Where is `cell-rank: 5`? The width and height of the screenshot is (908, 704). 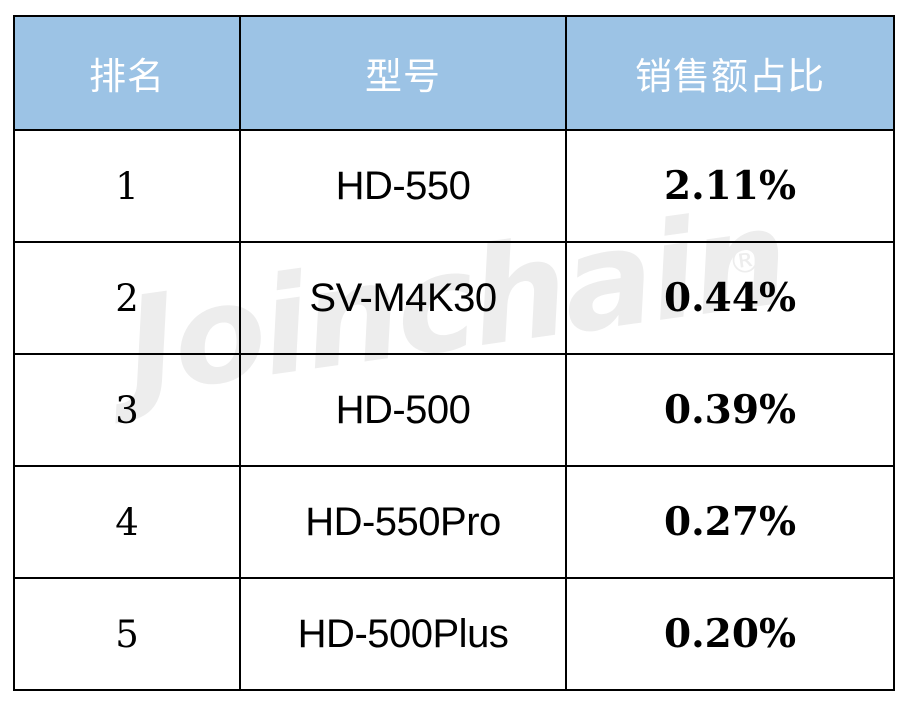
cell-rank: 5 is located at coordinates (127, 634).